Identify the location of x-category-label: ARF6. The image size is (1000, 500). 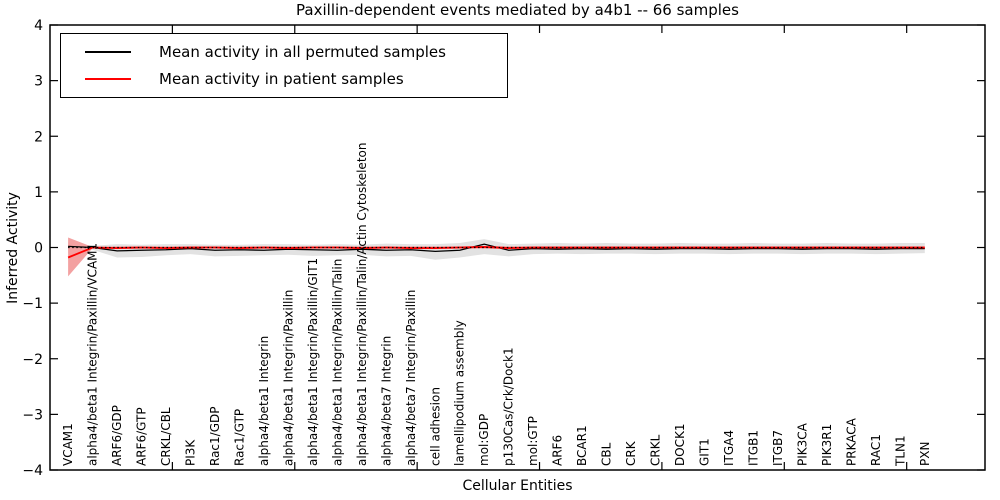
(558, 450).